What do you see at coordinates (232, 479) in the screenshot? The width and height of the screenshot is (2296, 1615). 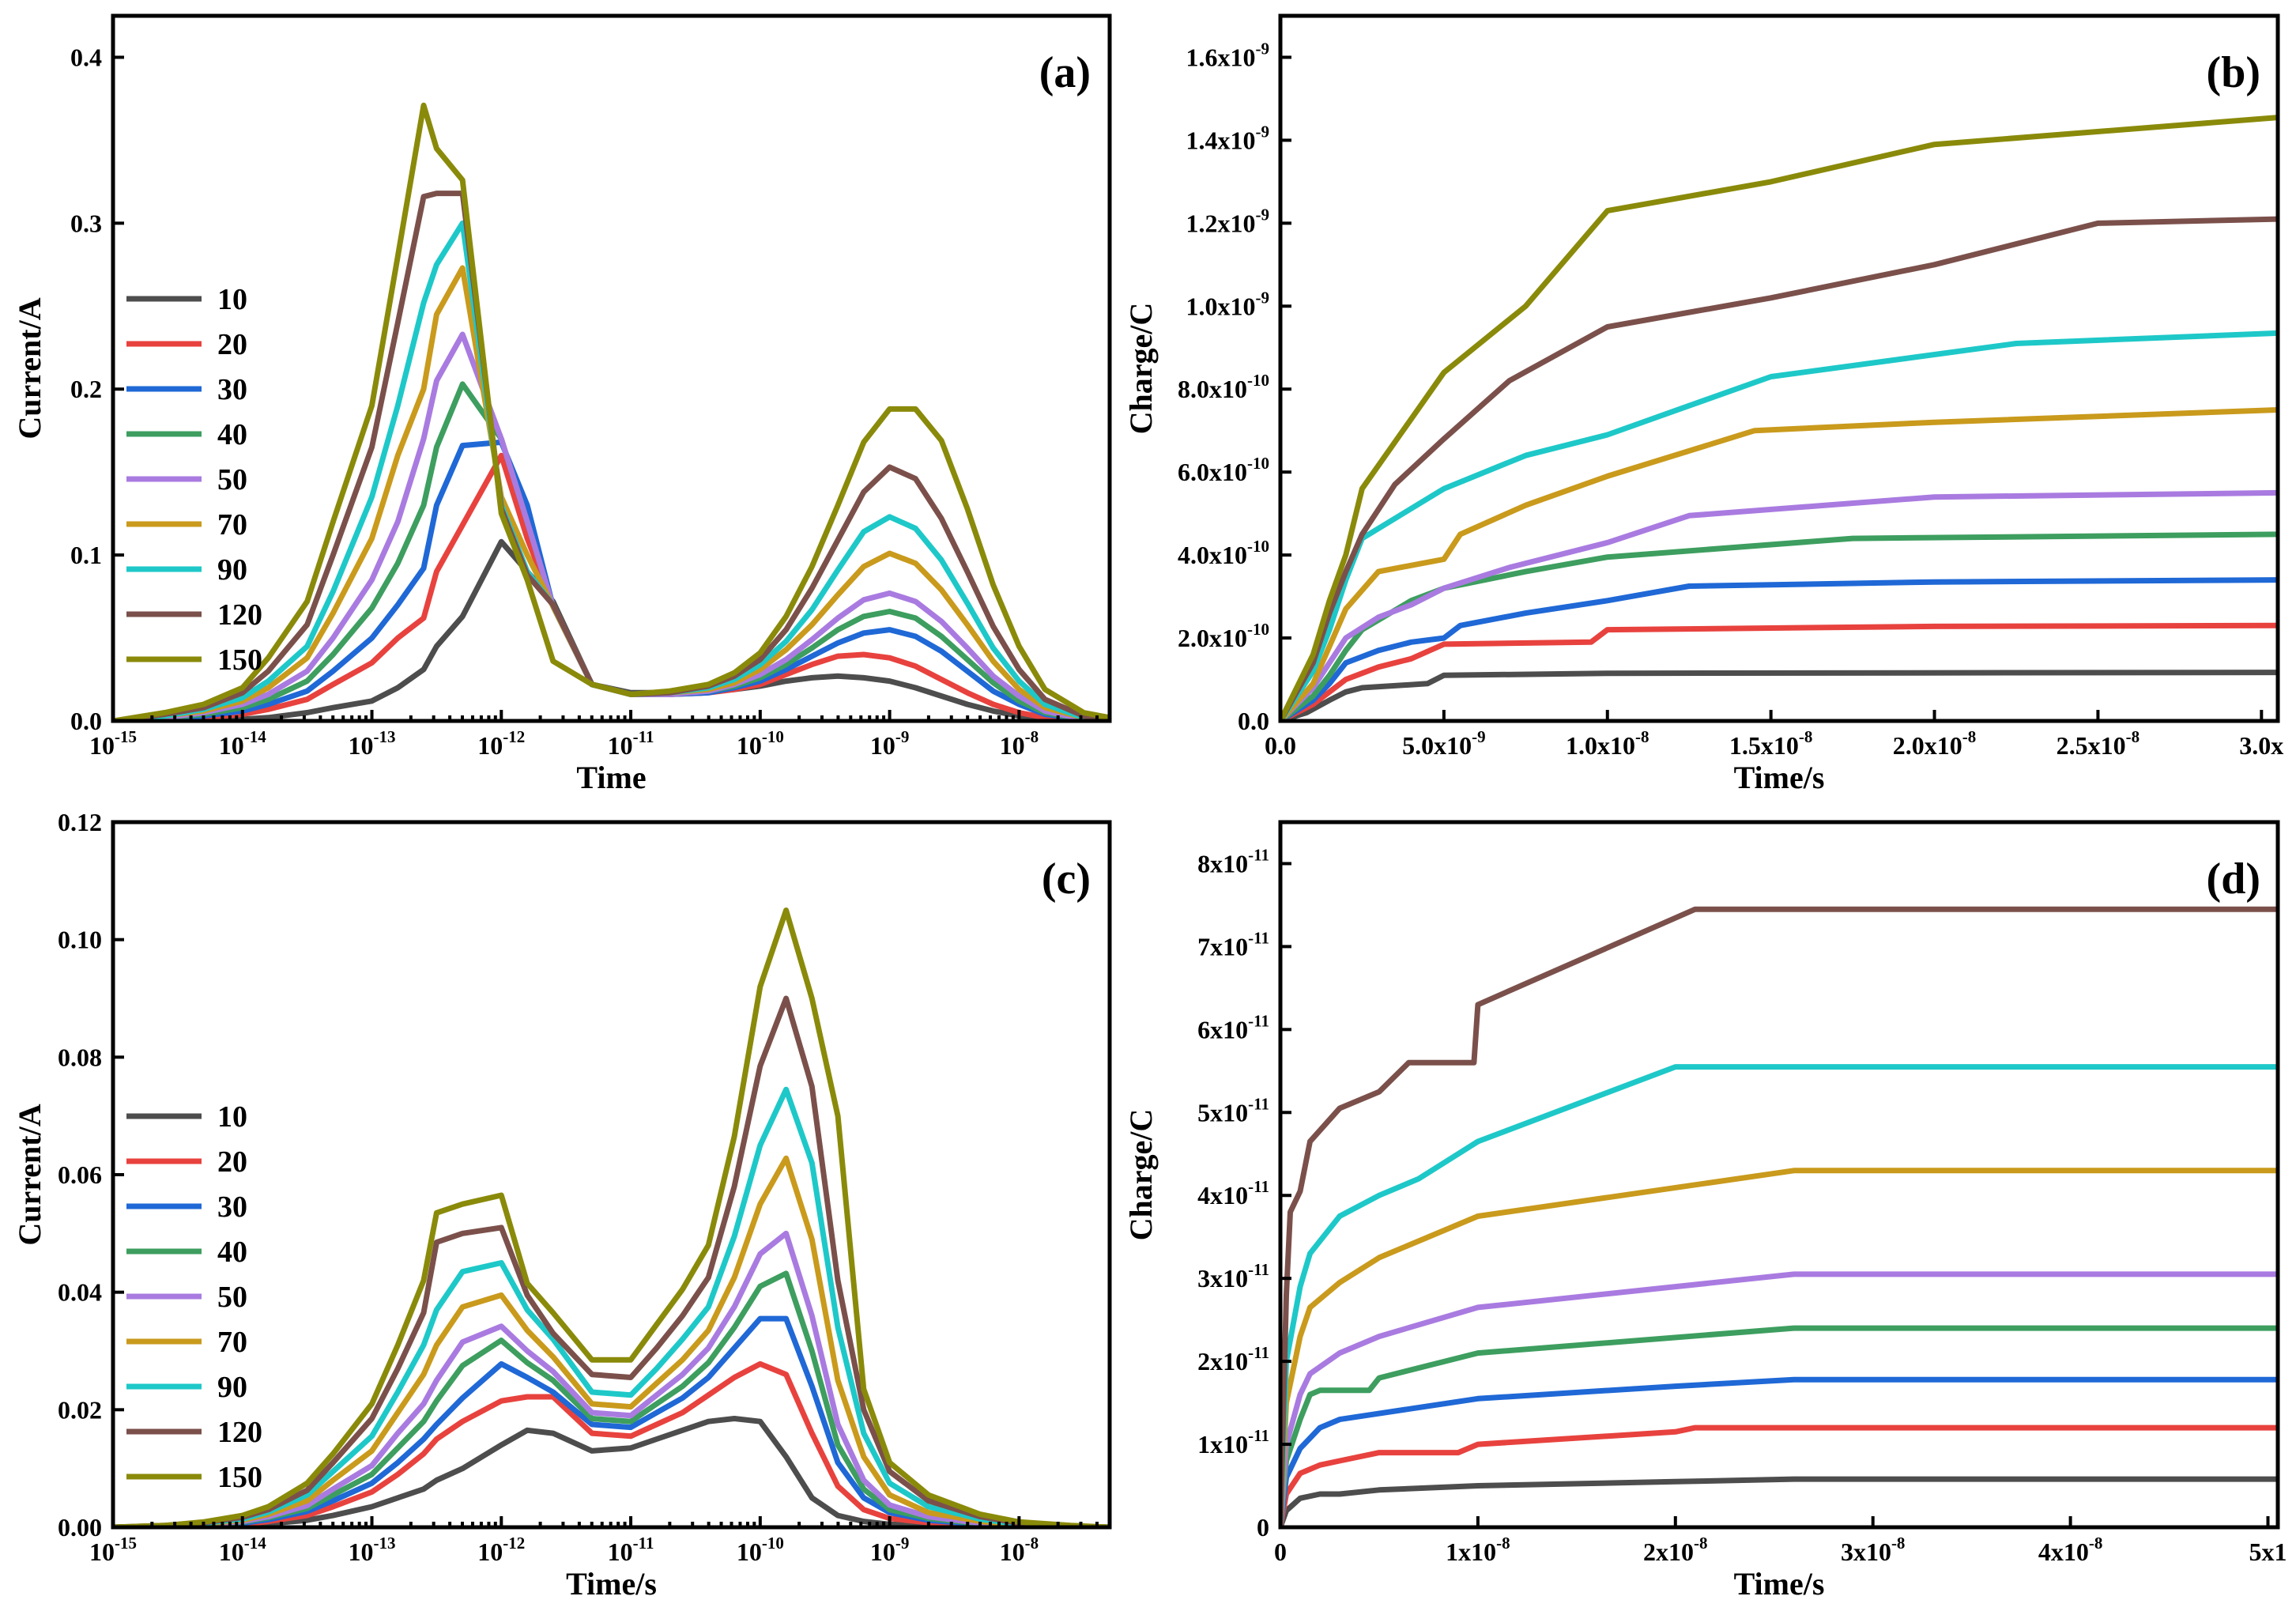 I see `legend-label-50: 50` at bounding box center [232, 479].